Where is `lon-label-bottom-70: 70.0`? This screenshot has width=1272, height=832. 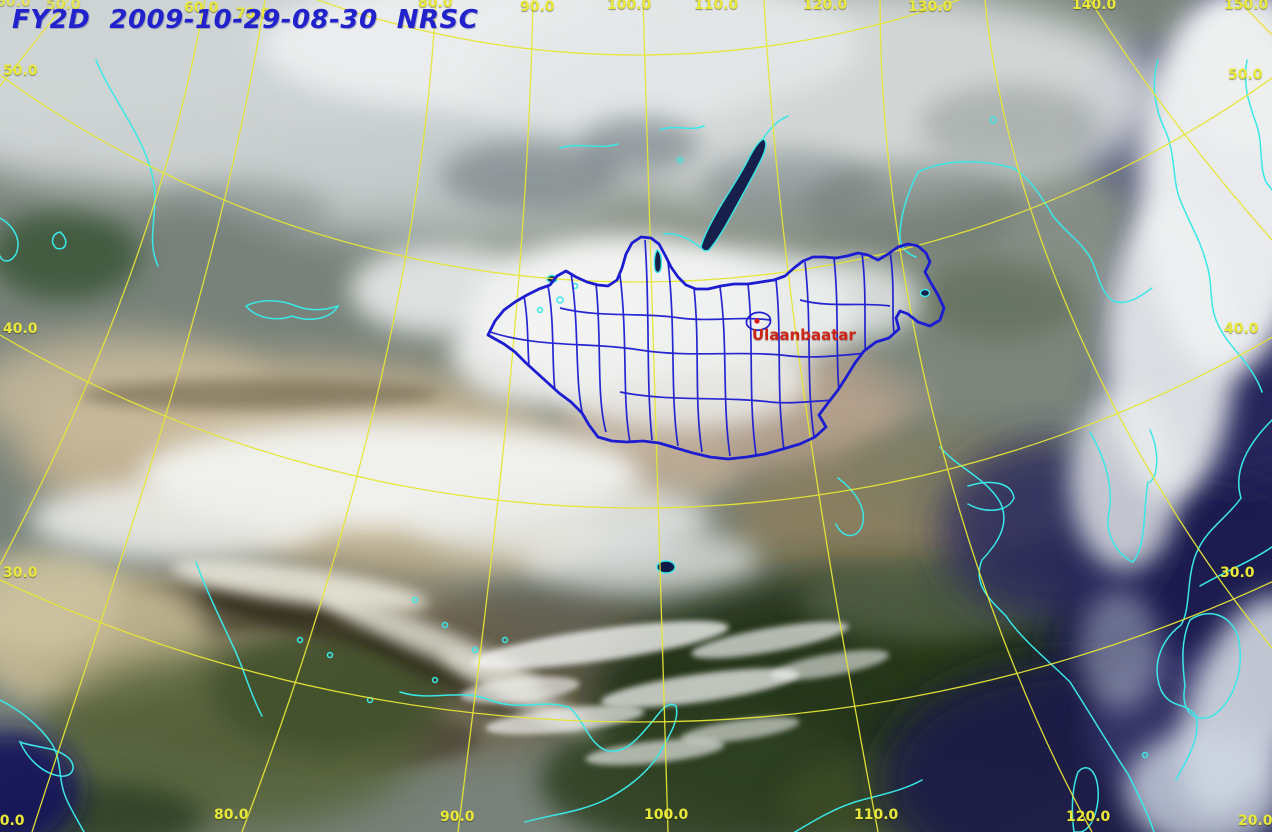 lon-label-bottom-70: 70.0 is located at coordinates (12, 821).